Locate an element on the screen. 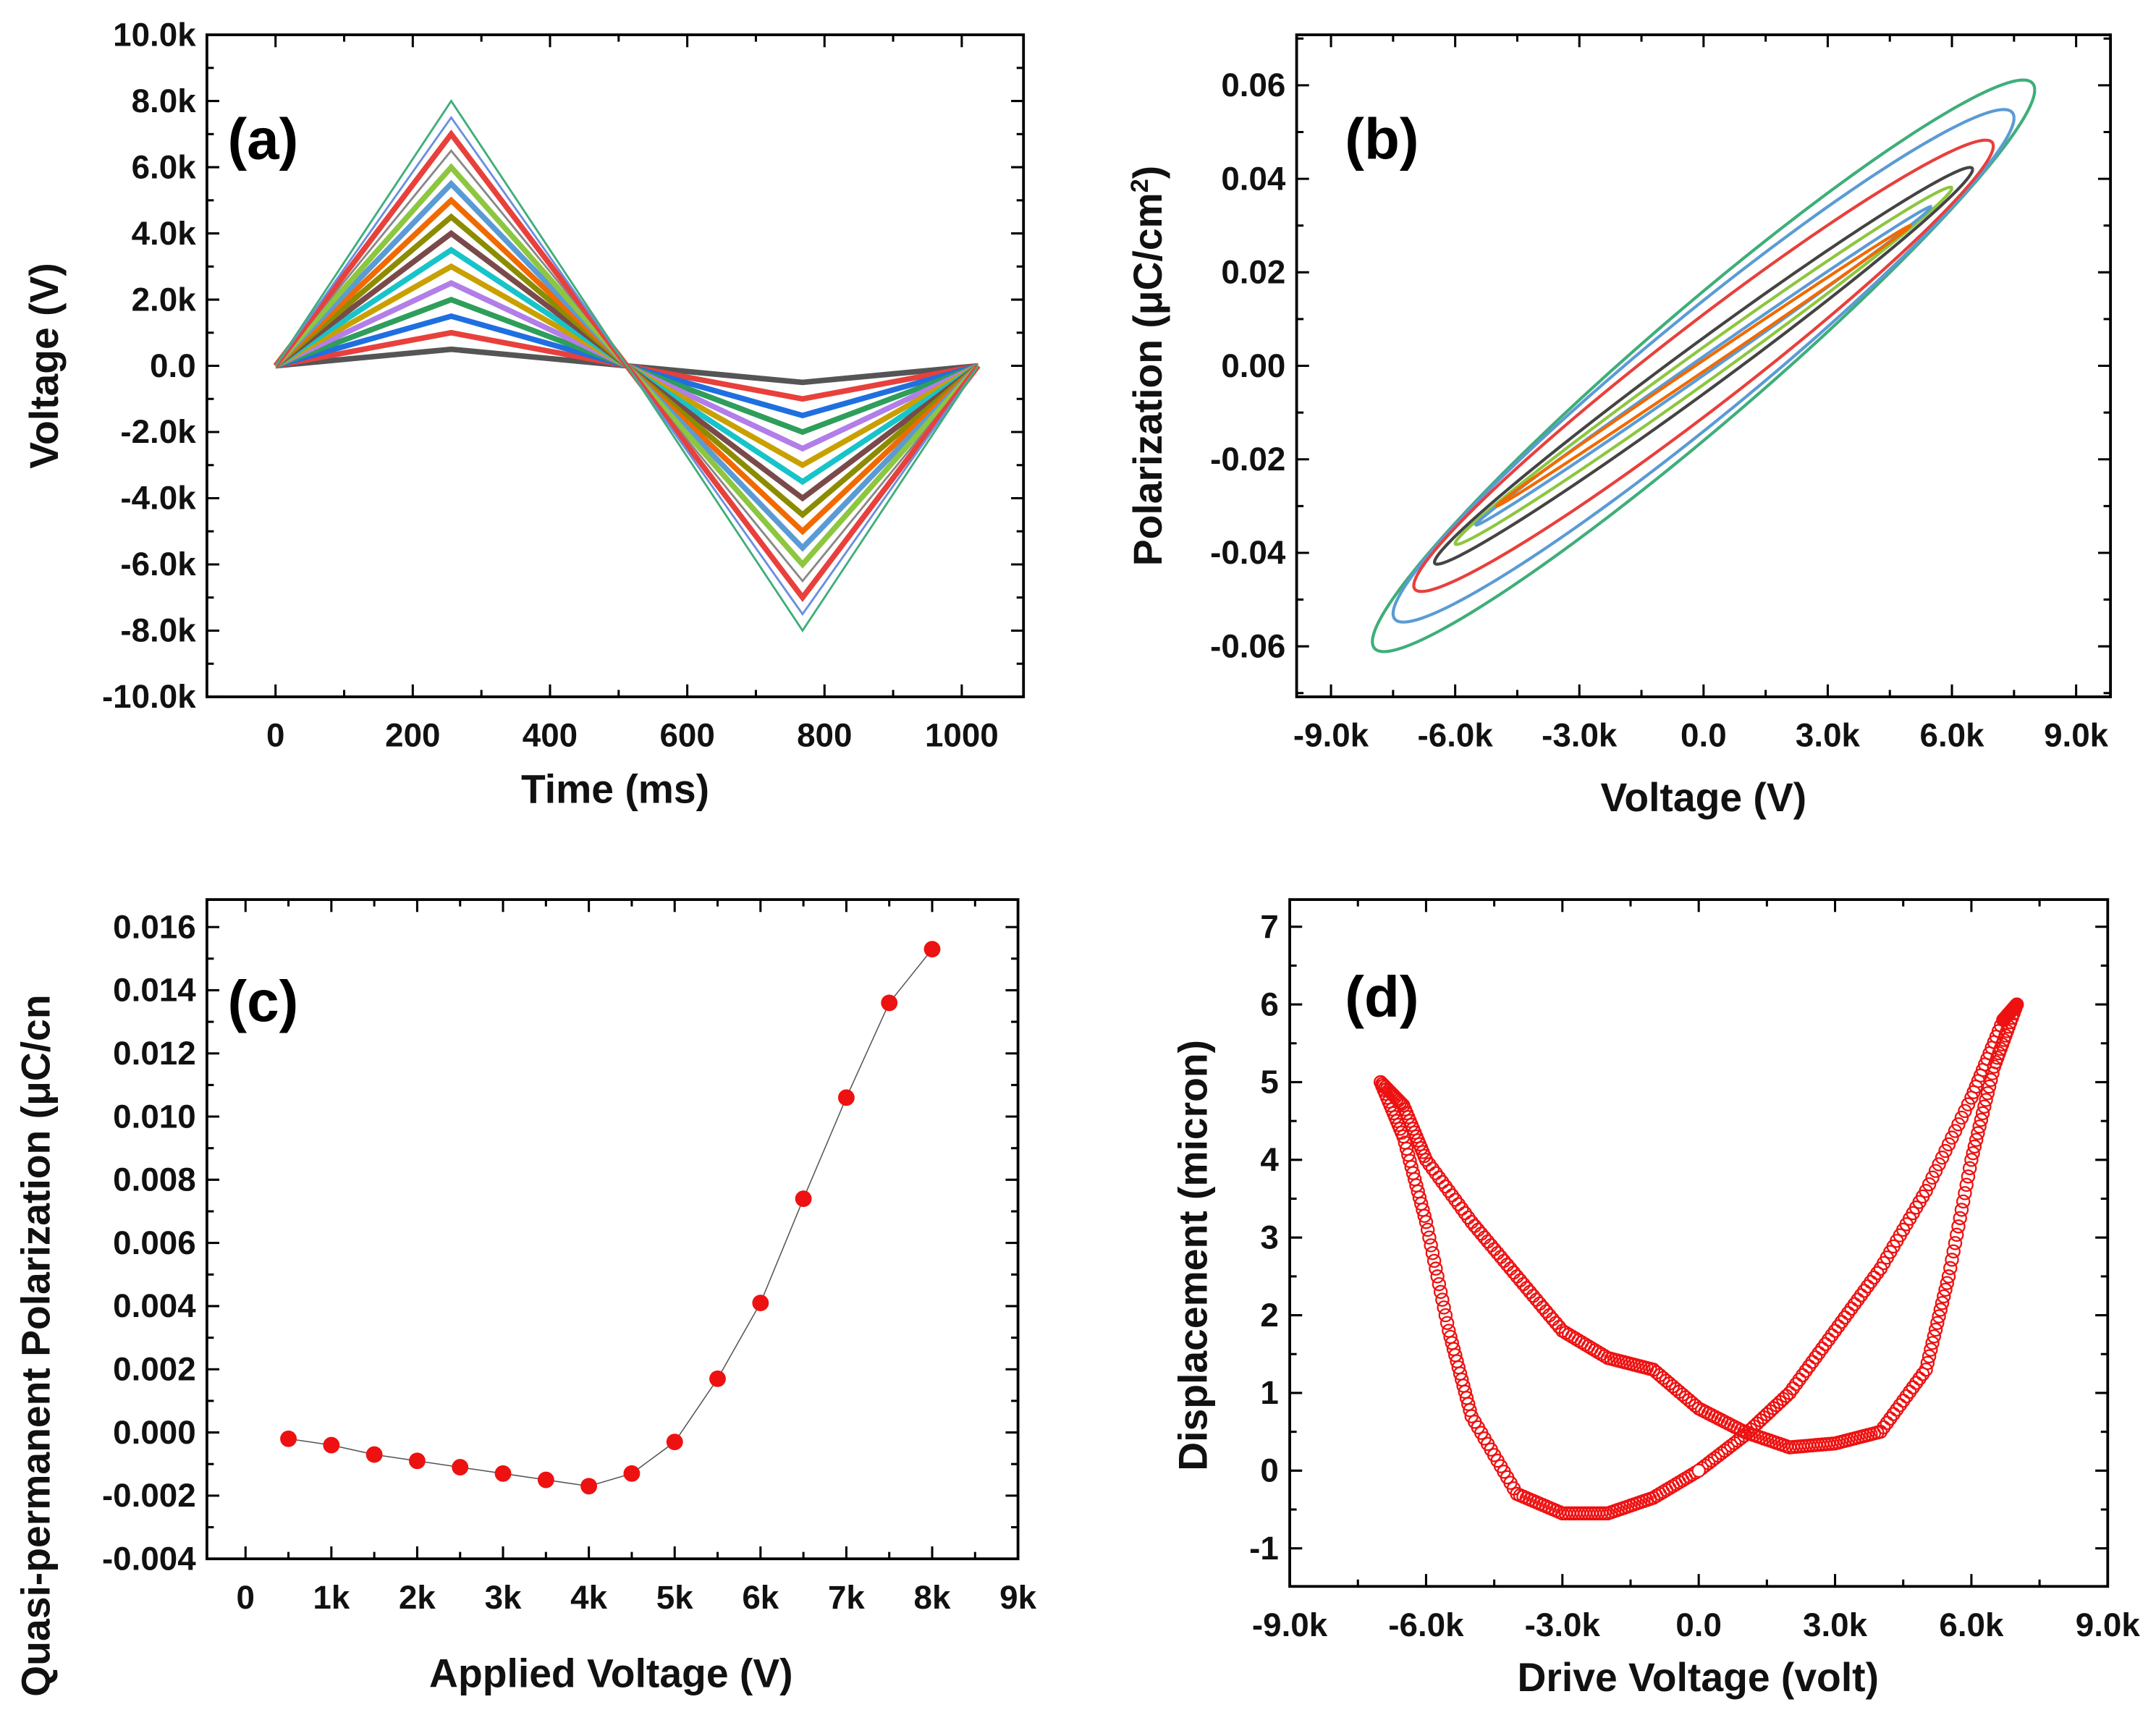  x-tick-label: 9.0k is located at coordinates (2076, 735).